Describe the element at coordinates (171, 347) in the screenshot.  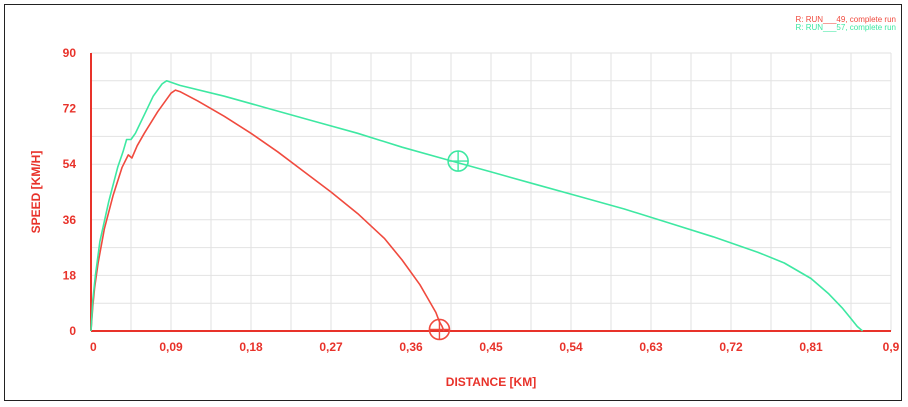
I see `x-tick-label: 0,09` at that location.